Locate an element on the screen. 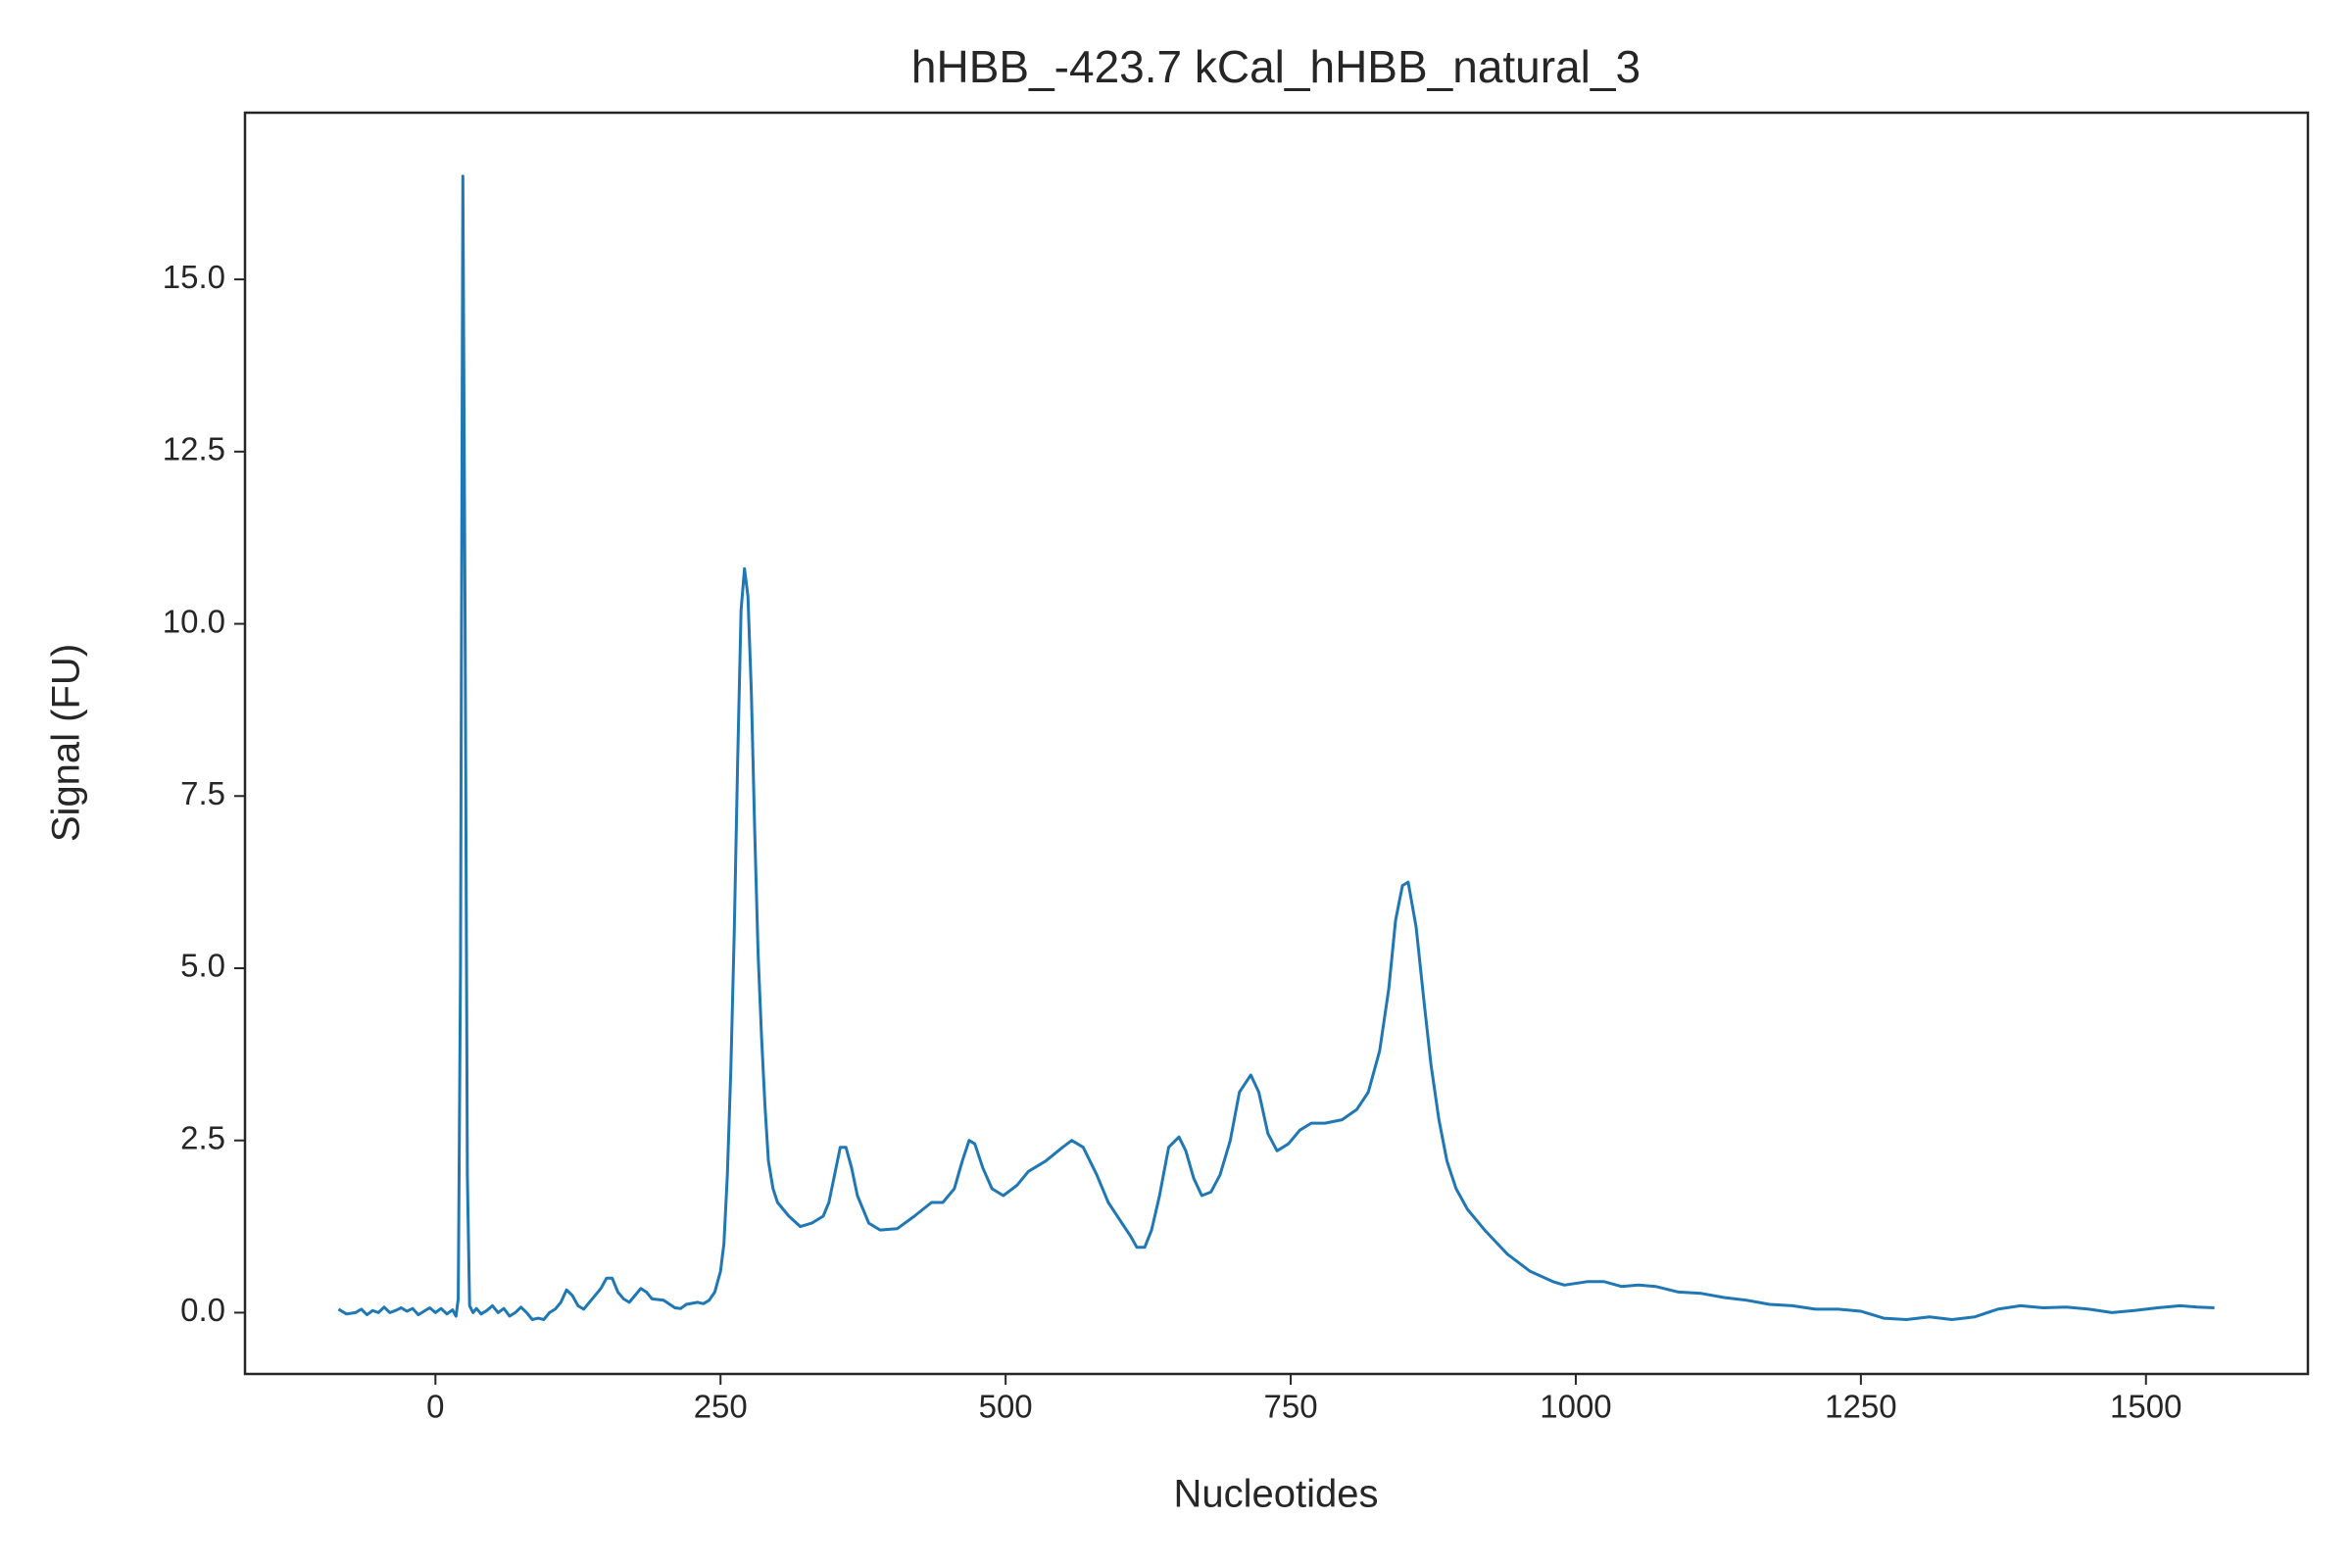  y-tick-label: 0.0 is located at coordinates (202, 1310).